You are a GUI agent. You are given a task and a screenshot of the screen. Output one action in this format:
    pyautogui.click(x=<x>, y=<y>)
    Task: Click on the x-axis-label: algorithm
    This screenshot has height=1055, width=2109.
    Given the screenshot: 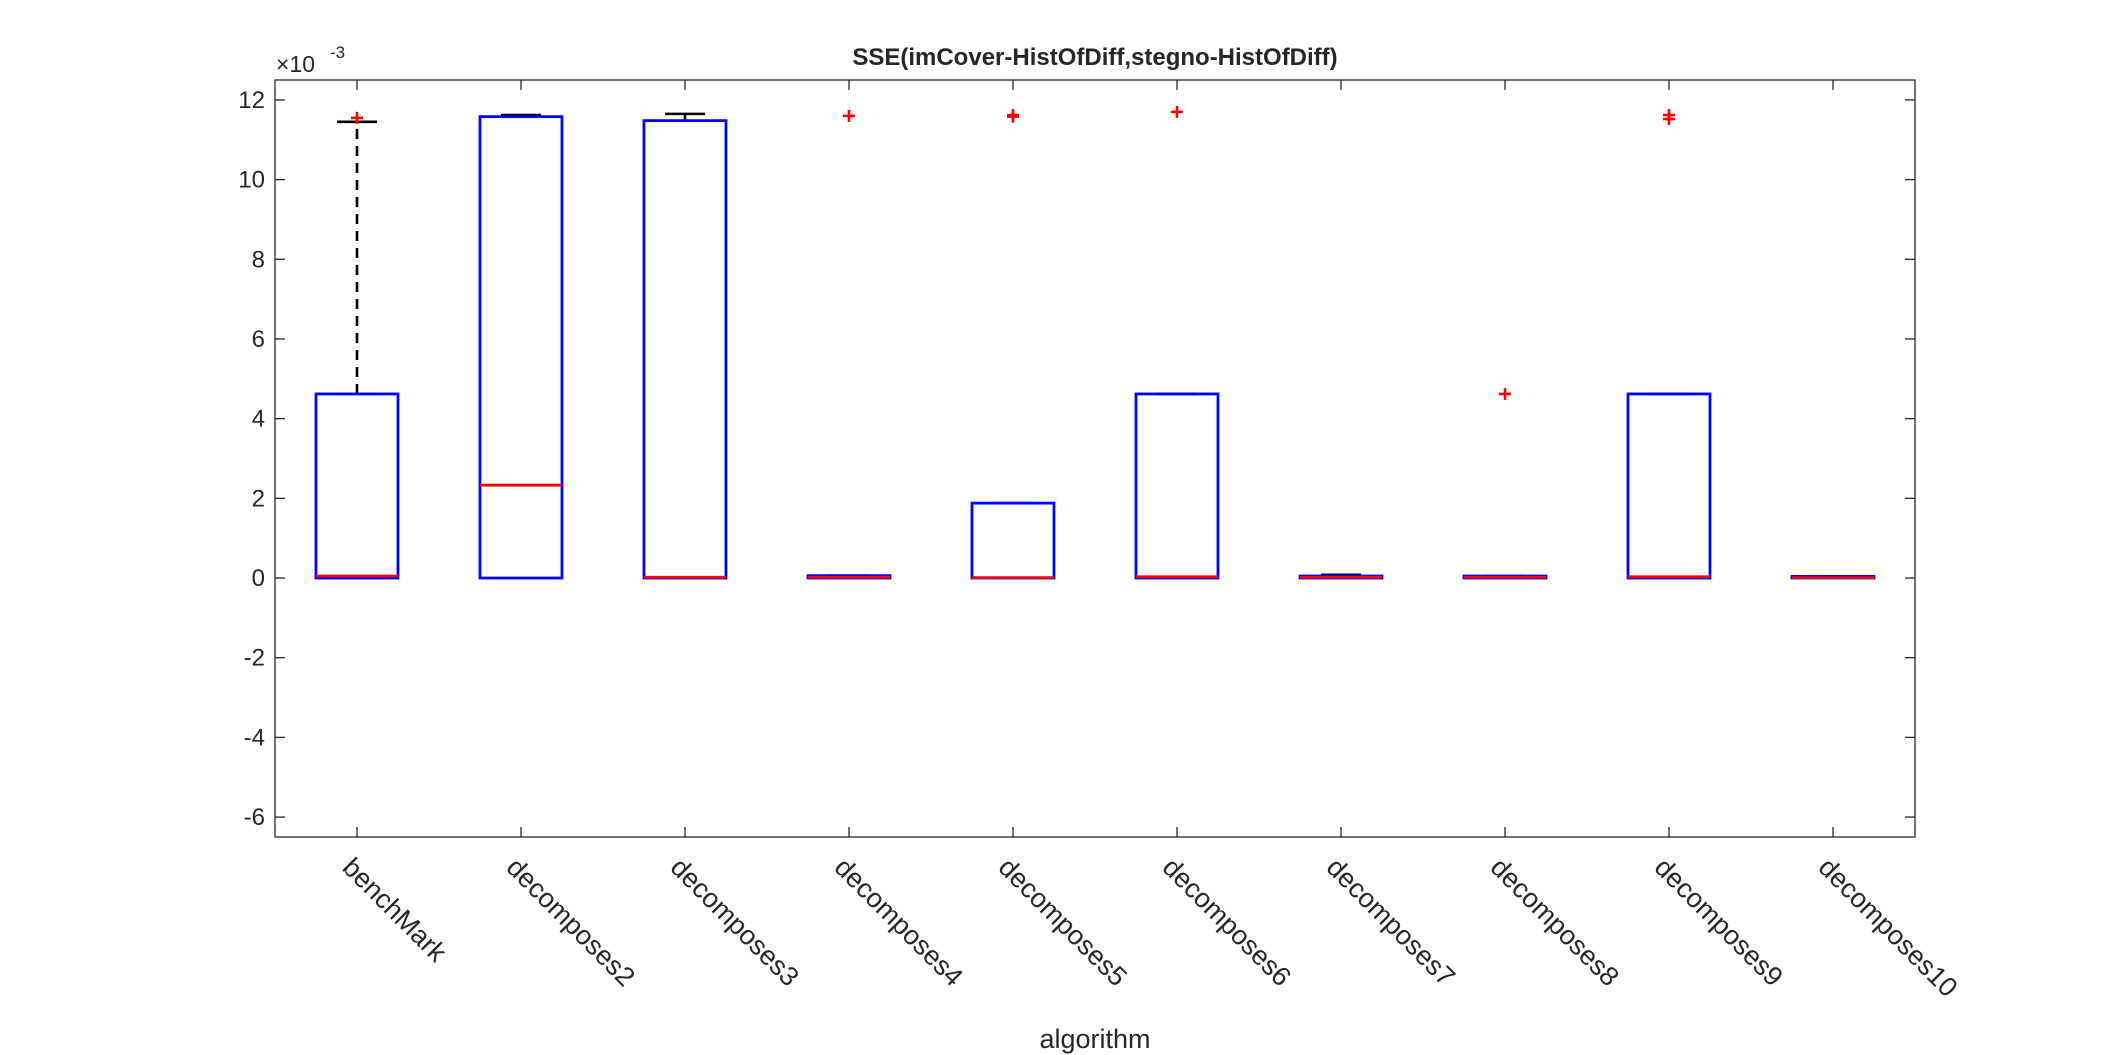 What is the action you would take?
    pyautogui.click(x=1094, y=1039)
    